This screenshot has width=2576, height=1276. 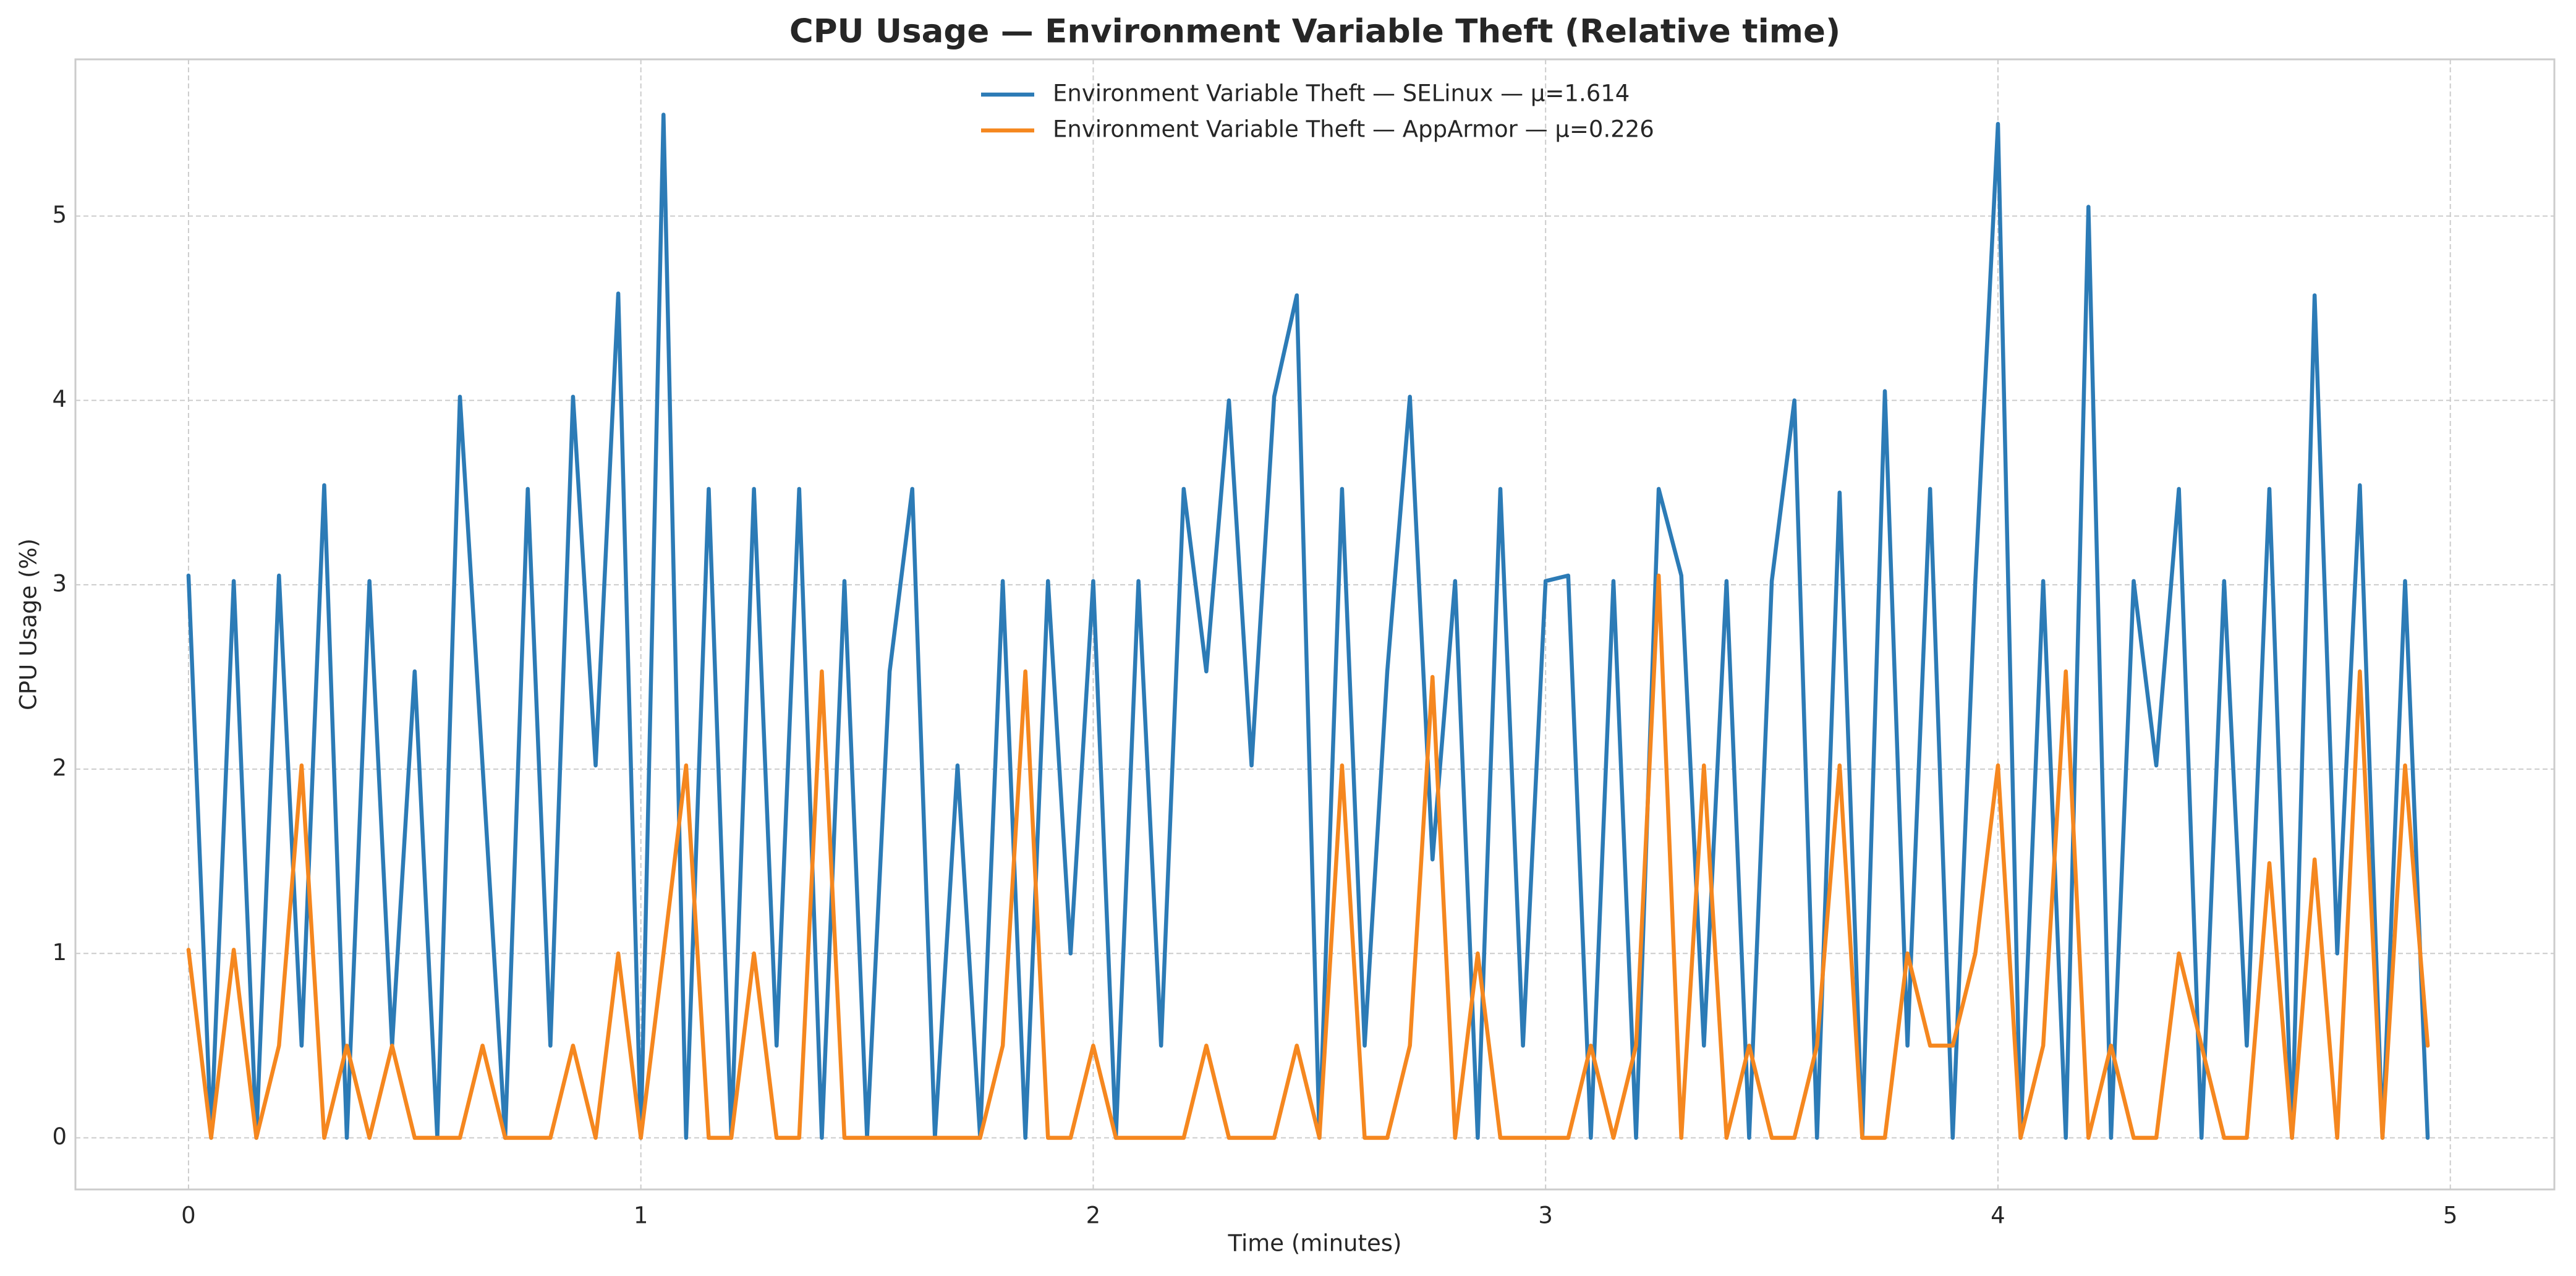 I want to click on y-axis-label: CPU Usage (%), so click(x=28, y=624).